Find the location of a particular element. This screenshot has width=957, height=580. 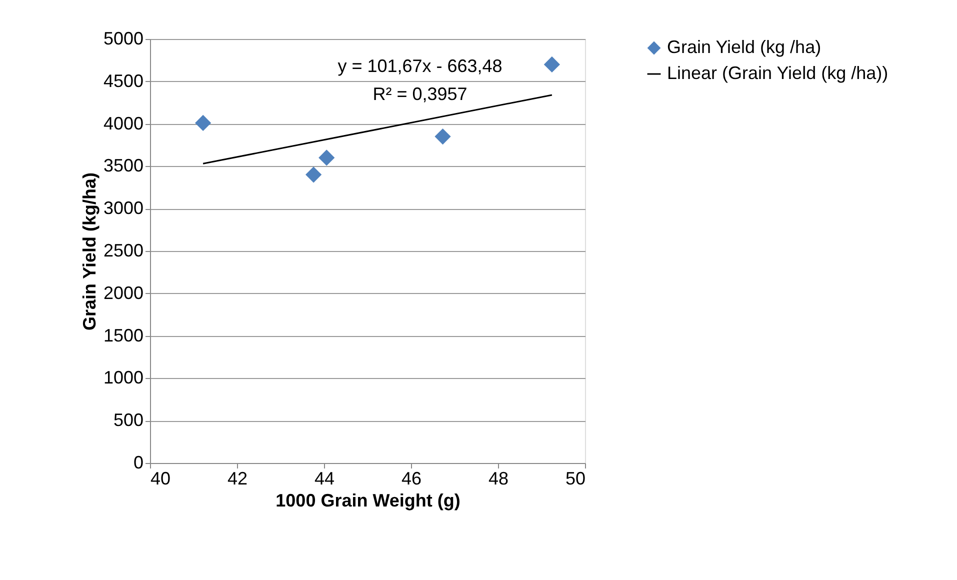

legend-label: Grain Yield (kg /ha) is located at coordinates (744, 47).